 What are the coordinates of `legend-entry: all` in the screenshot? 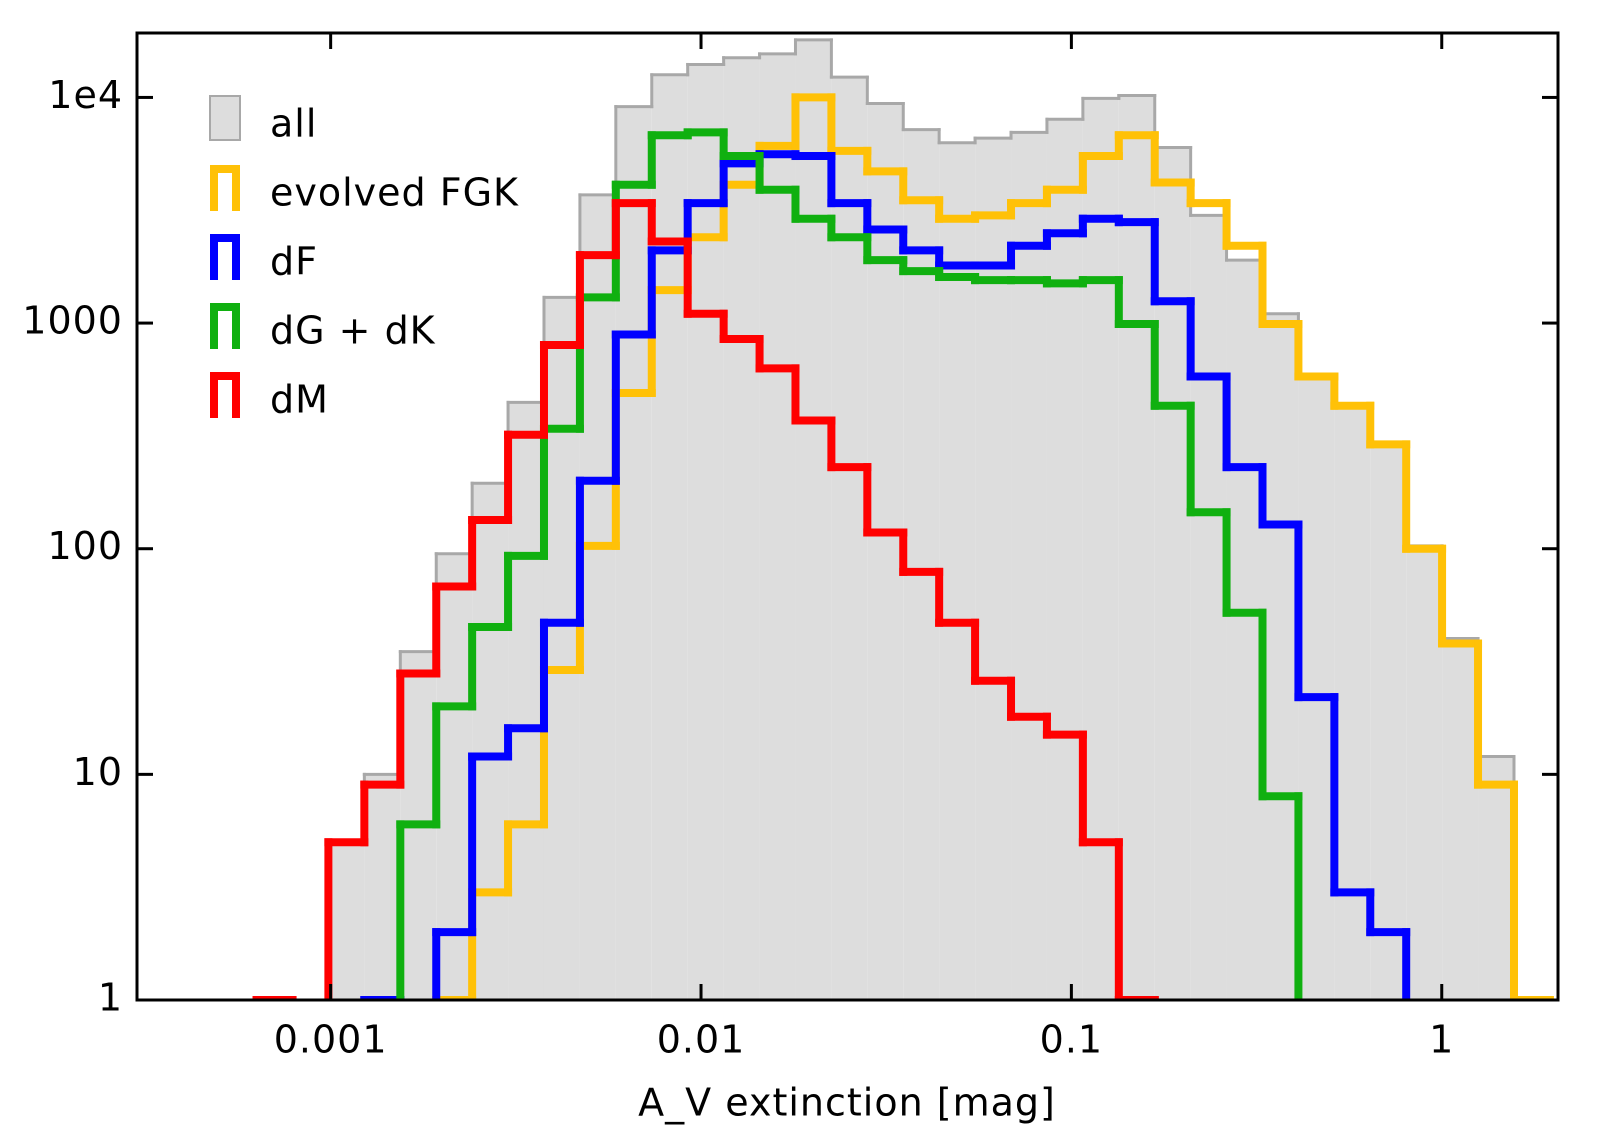 It's located at (263, 120).